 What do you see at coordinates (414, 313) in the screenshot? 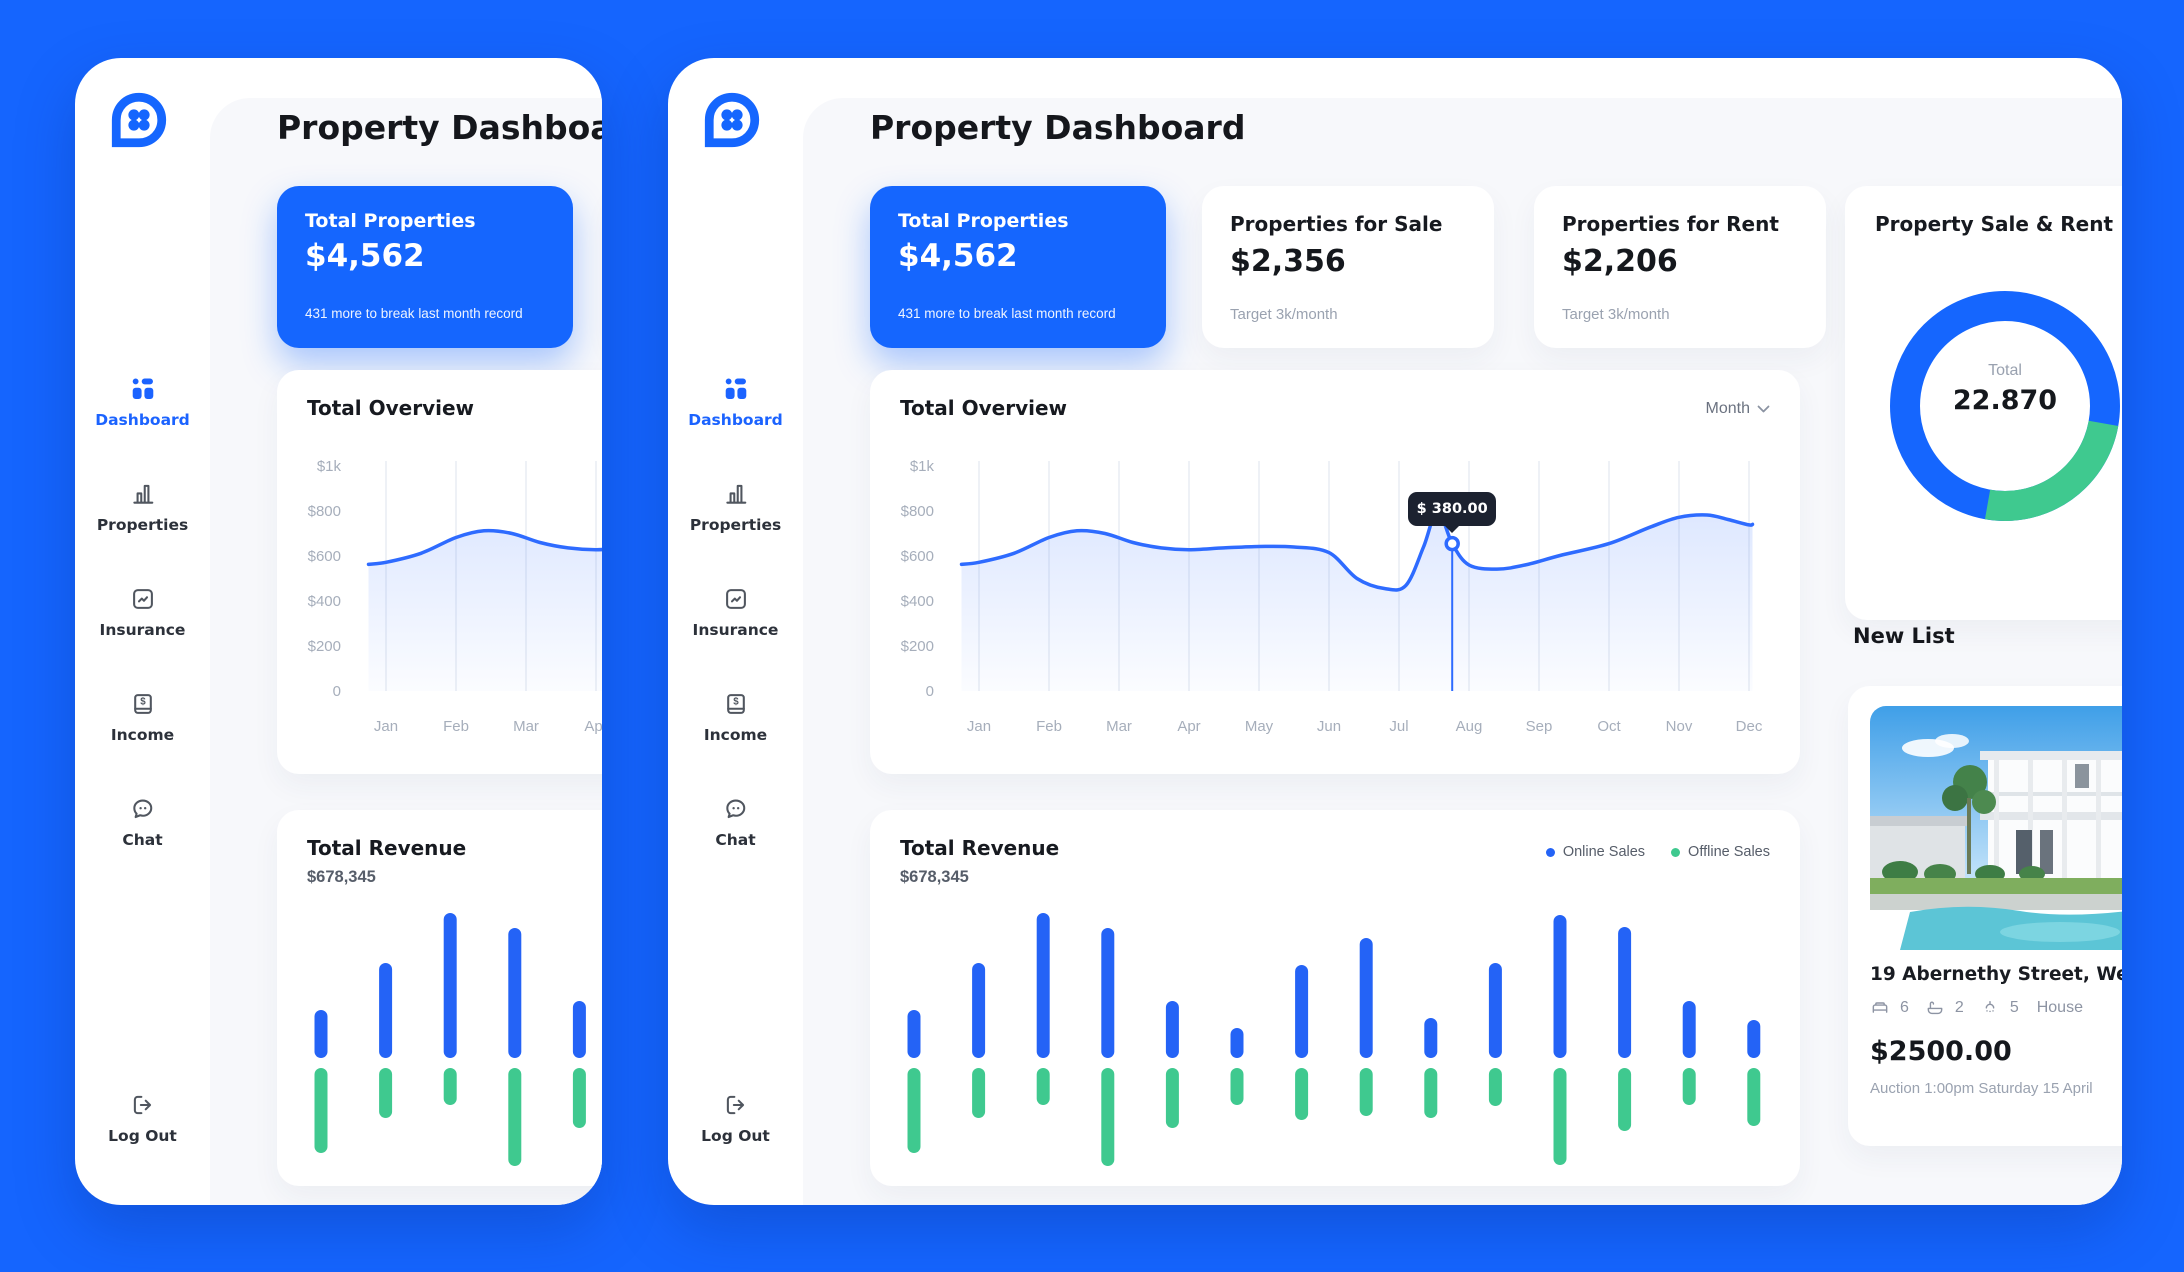
I see `stat-note: 431 more to break last month record` at bounding box center [414, 313].